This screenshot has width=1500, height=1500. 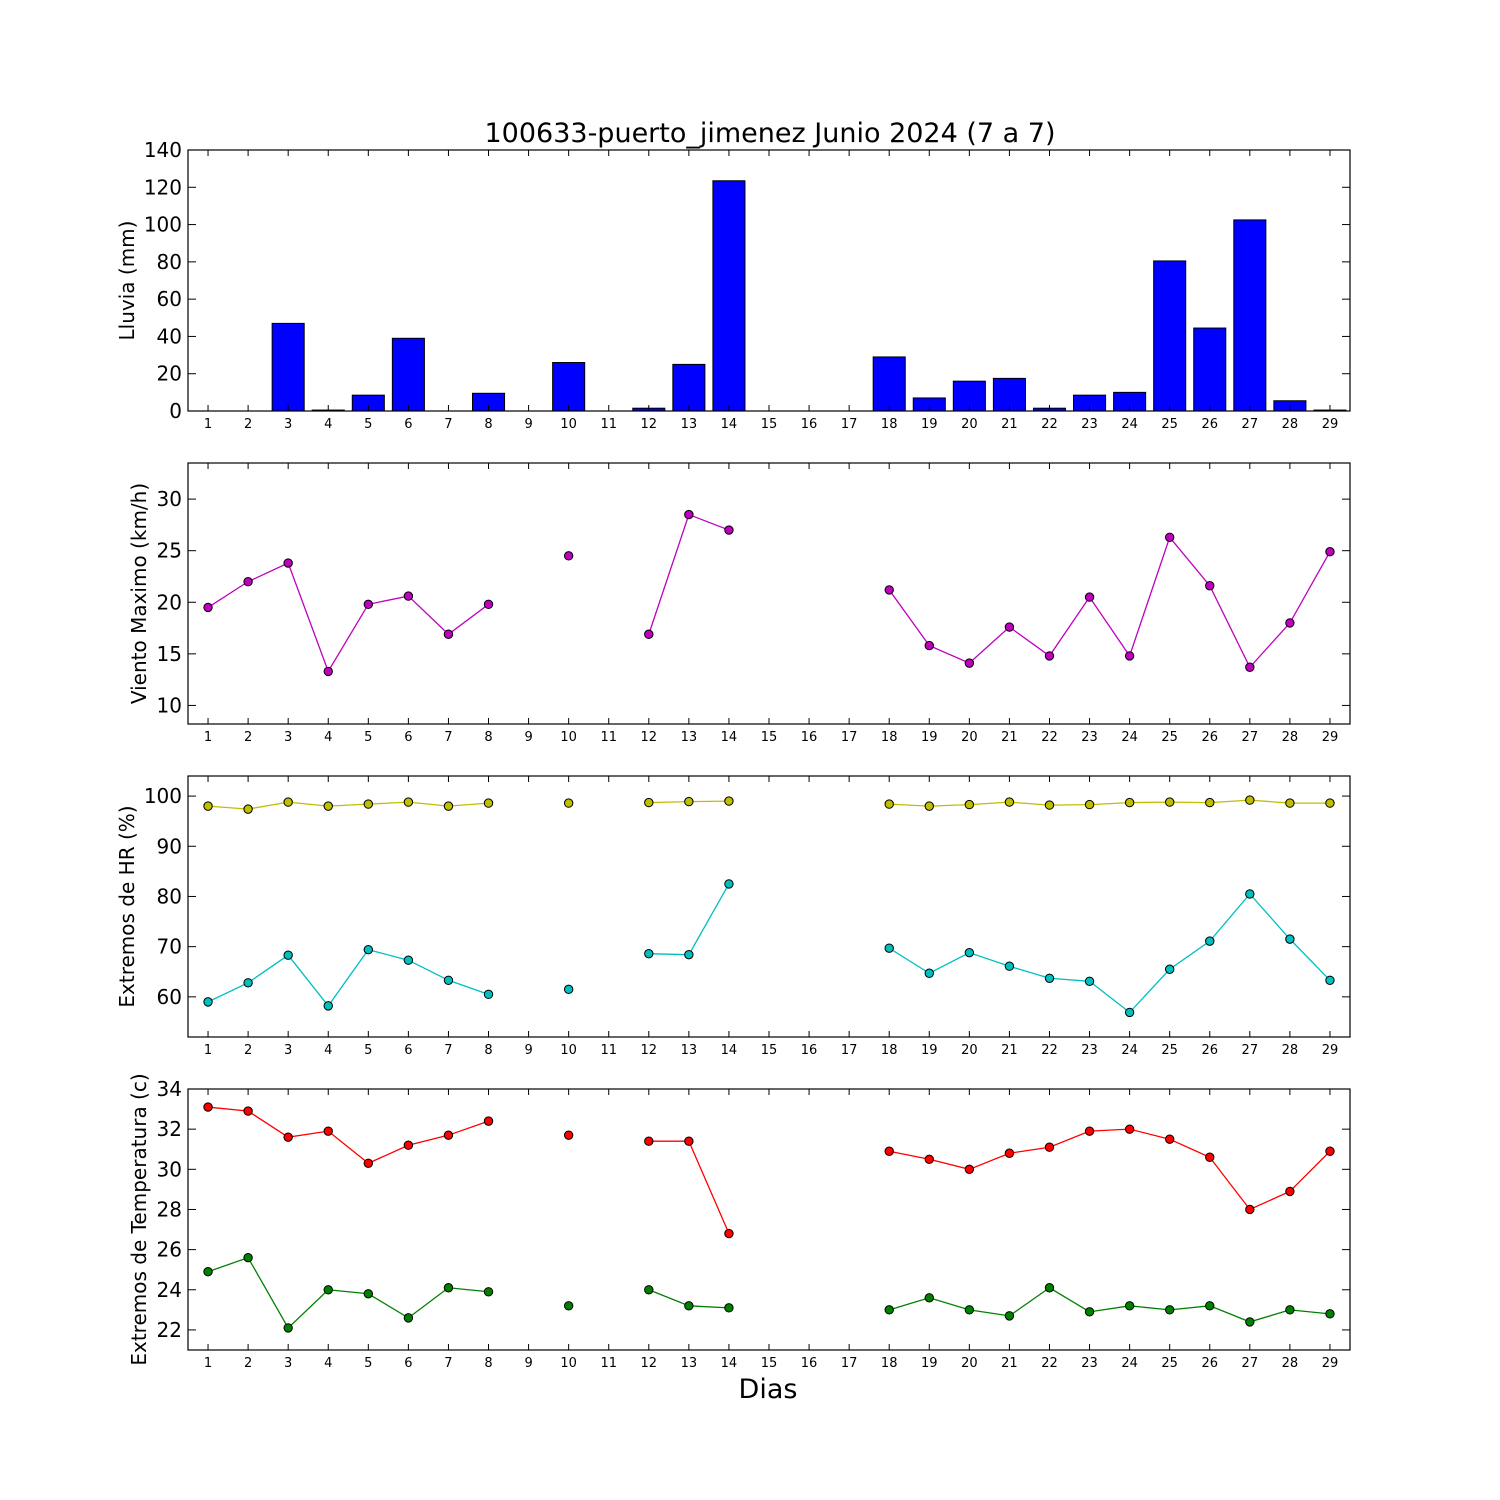 What do you see at coordinates (169, 705) in the screenshot?
I see `y-tick-label: 10` at bounding box center [169, 705].